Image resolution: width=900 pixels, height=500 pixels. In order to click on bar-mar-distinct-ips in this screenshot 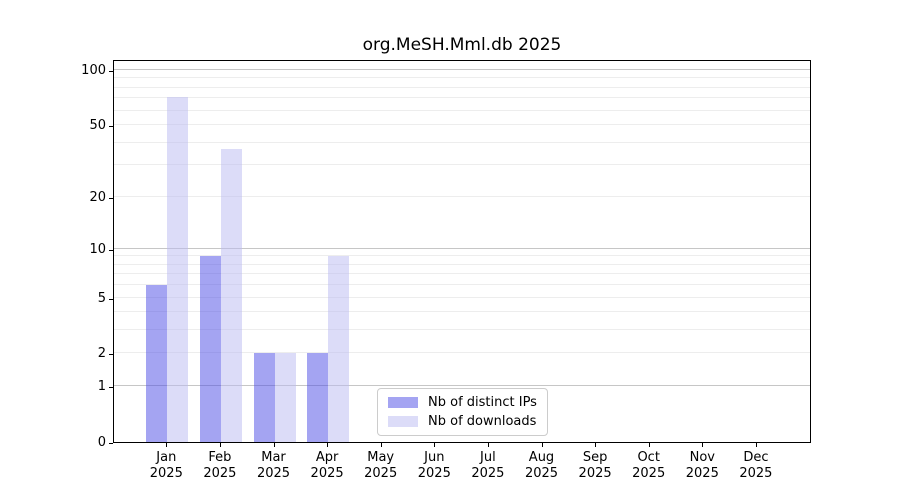, I will do `click(264, 397)`.